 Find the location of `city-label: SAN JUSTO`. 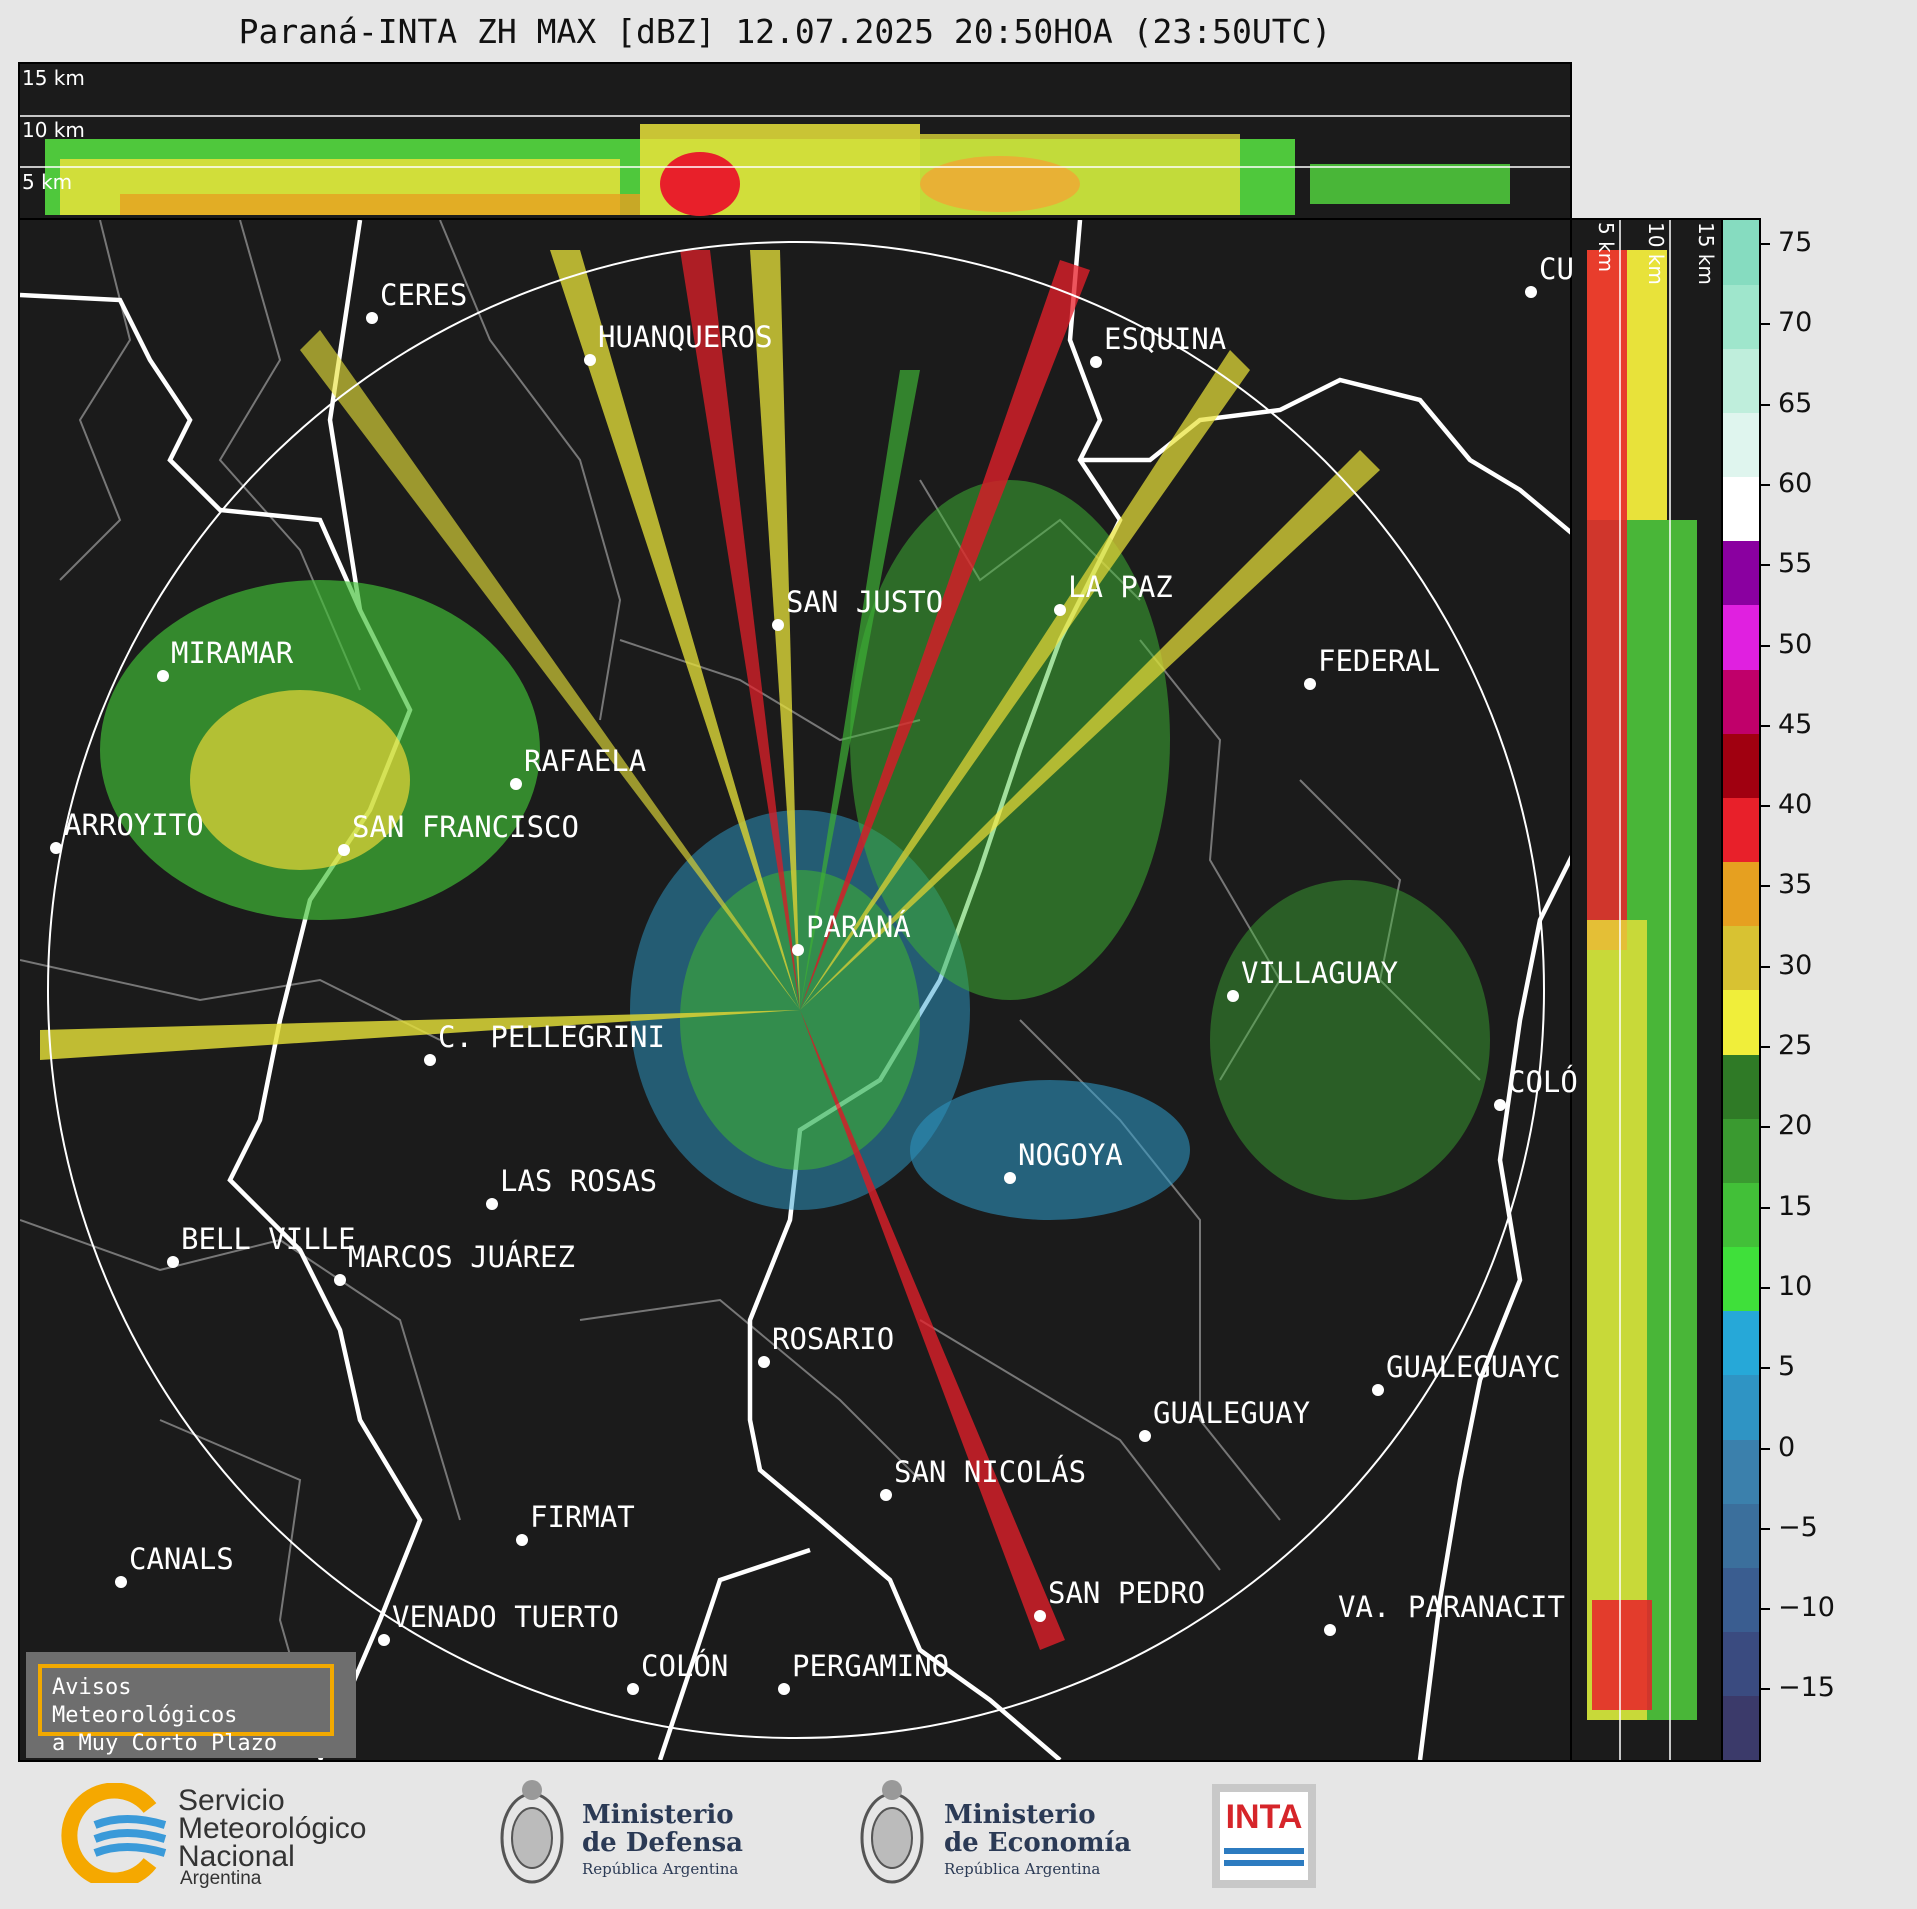

city-label: SAN JUSTO is located at coordinates (865, 602).